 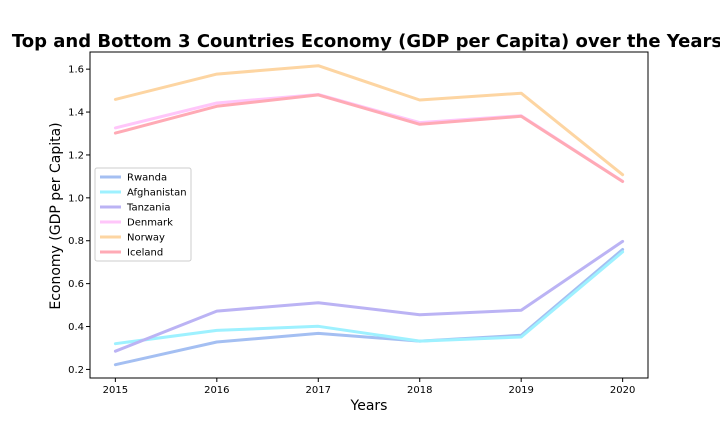 I want to click on x-tick-label-2015: 2015, so click(x=115, y=390).